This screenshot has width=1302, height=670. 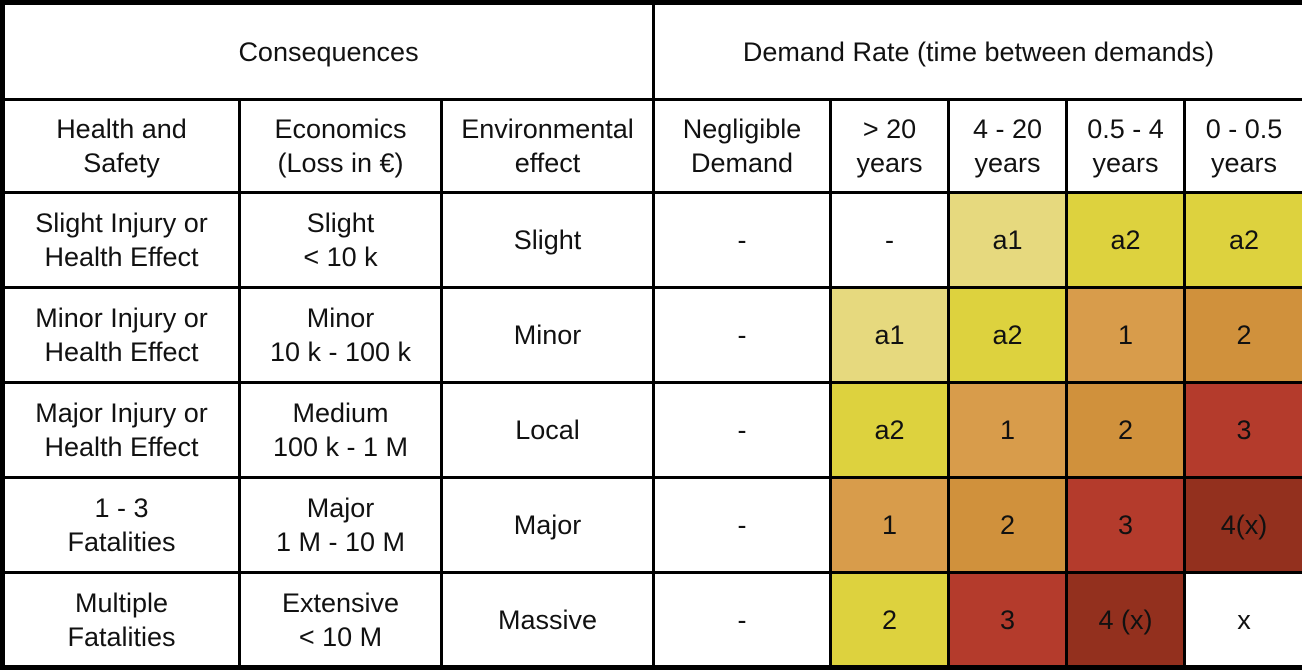 What do you see at coordinates (121, 240) in the screenshot?
I see `consequence-cell: Slight Injury or Health Effect` at bounding box center [121, 240].